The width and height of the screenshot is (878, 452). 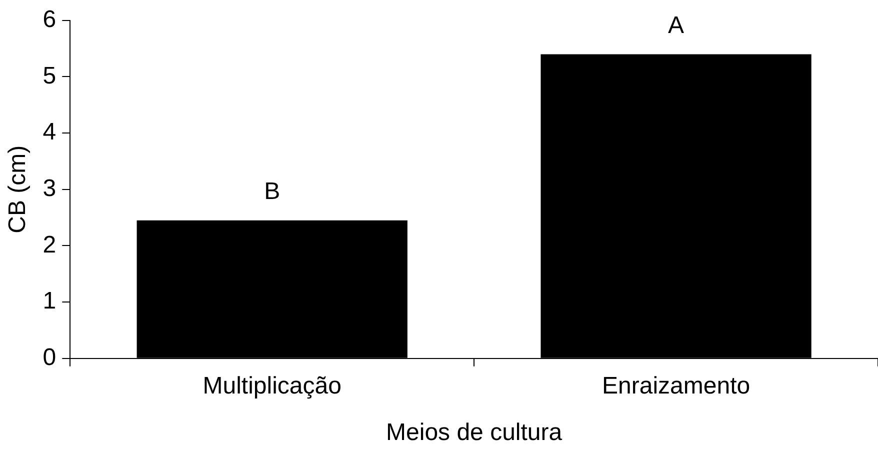 I want to click on x-tick-label: Multiplicação, so click(x=272, y=386).